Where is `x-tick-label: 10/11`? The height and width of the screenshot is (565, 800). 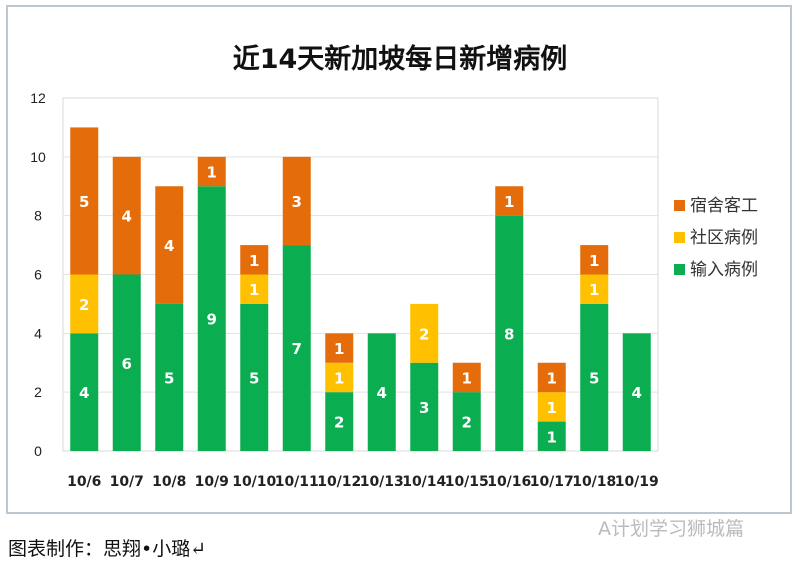 x-tick-label: 10/11 is located at coordinates (297, 482).